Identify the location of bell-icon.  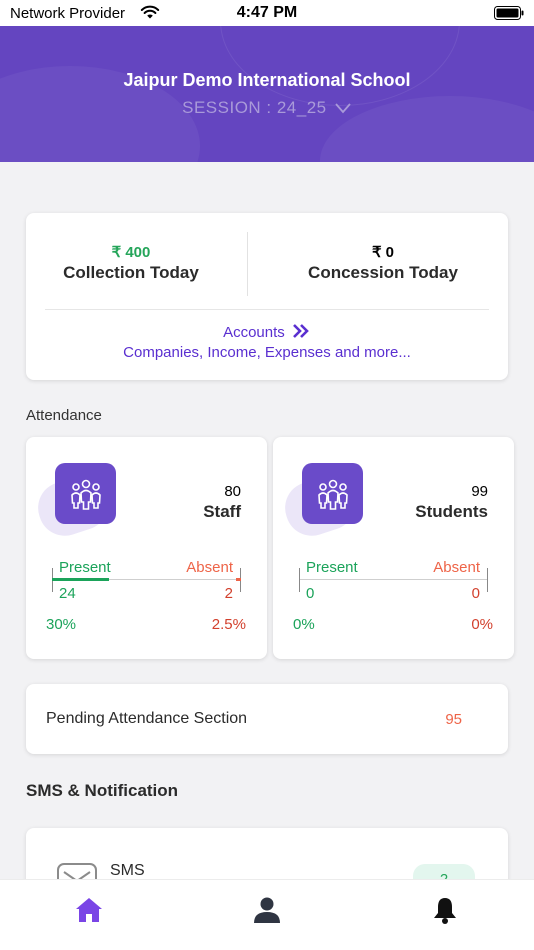
(445, 912).